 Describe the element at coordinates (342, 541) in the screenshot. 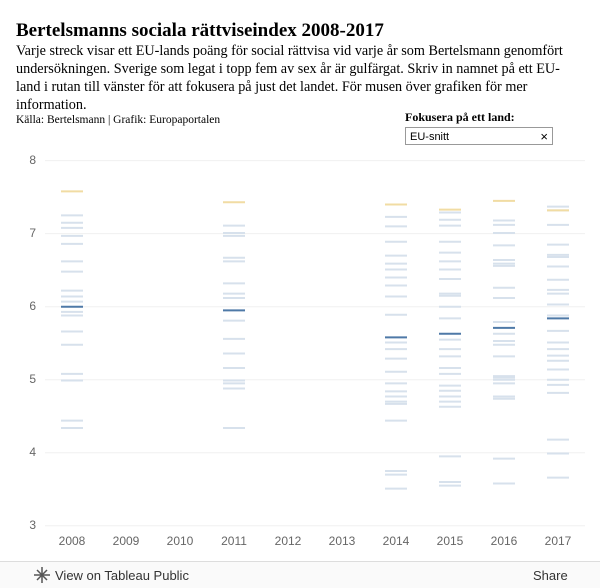

I see `x-tick-label: 2013` at that location.